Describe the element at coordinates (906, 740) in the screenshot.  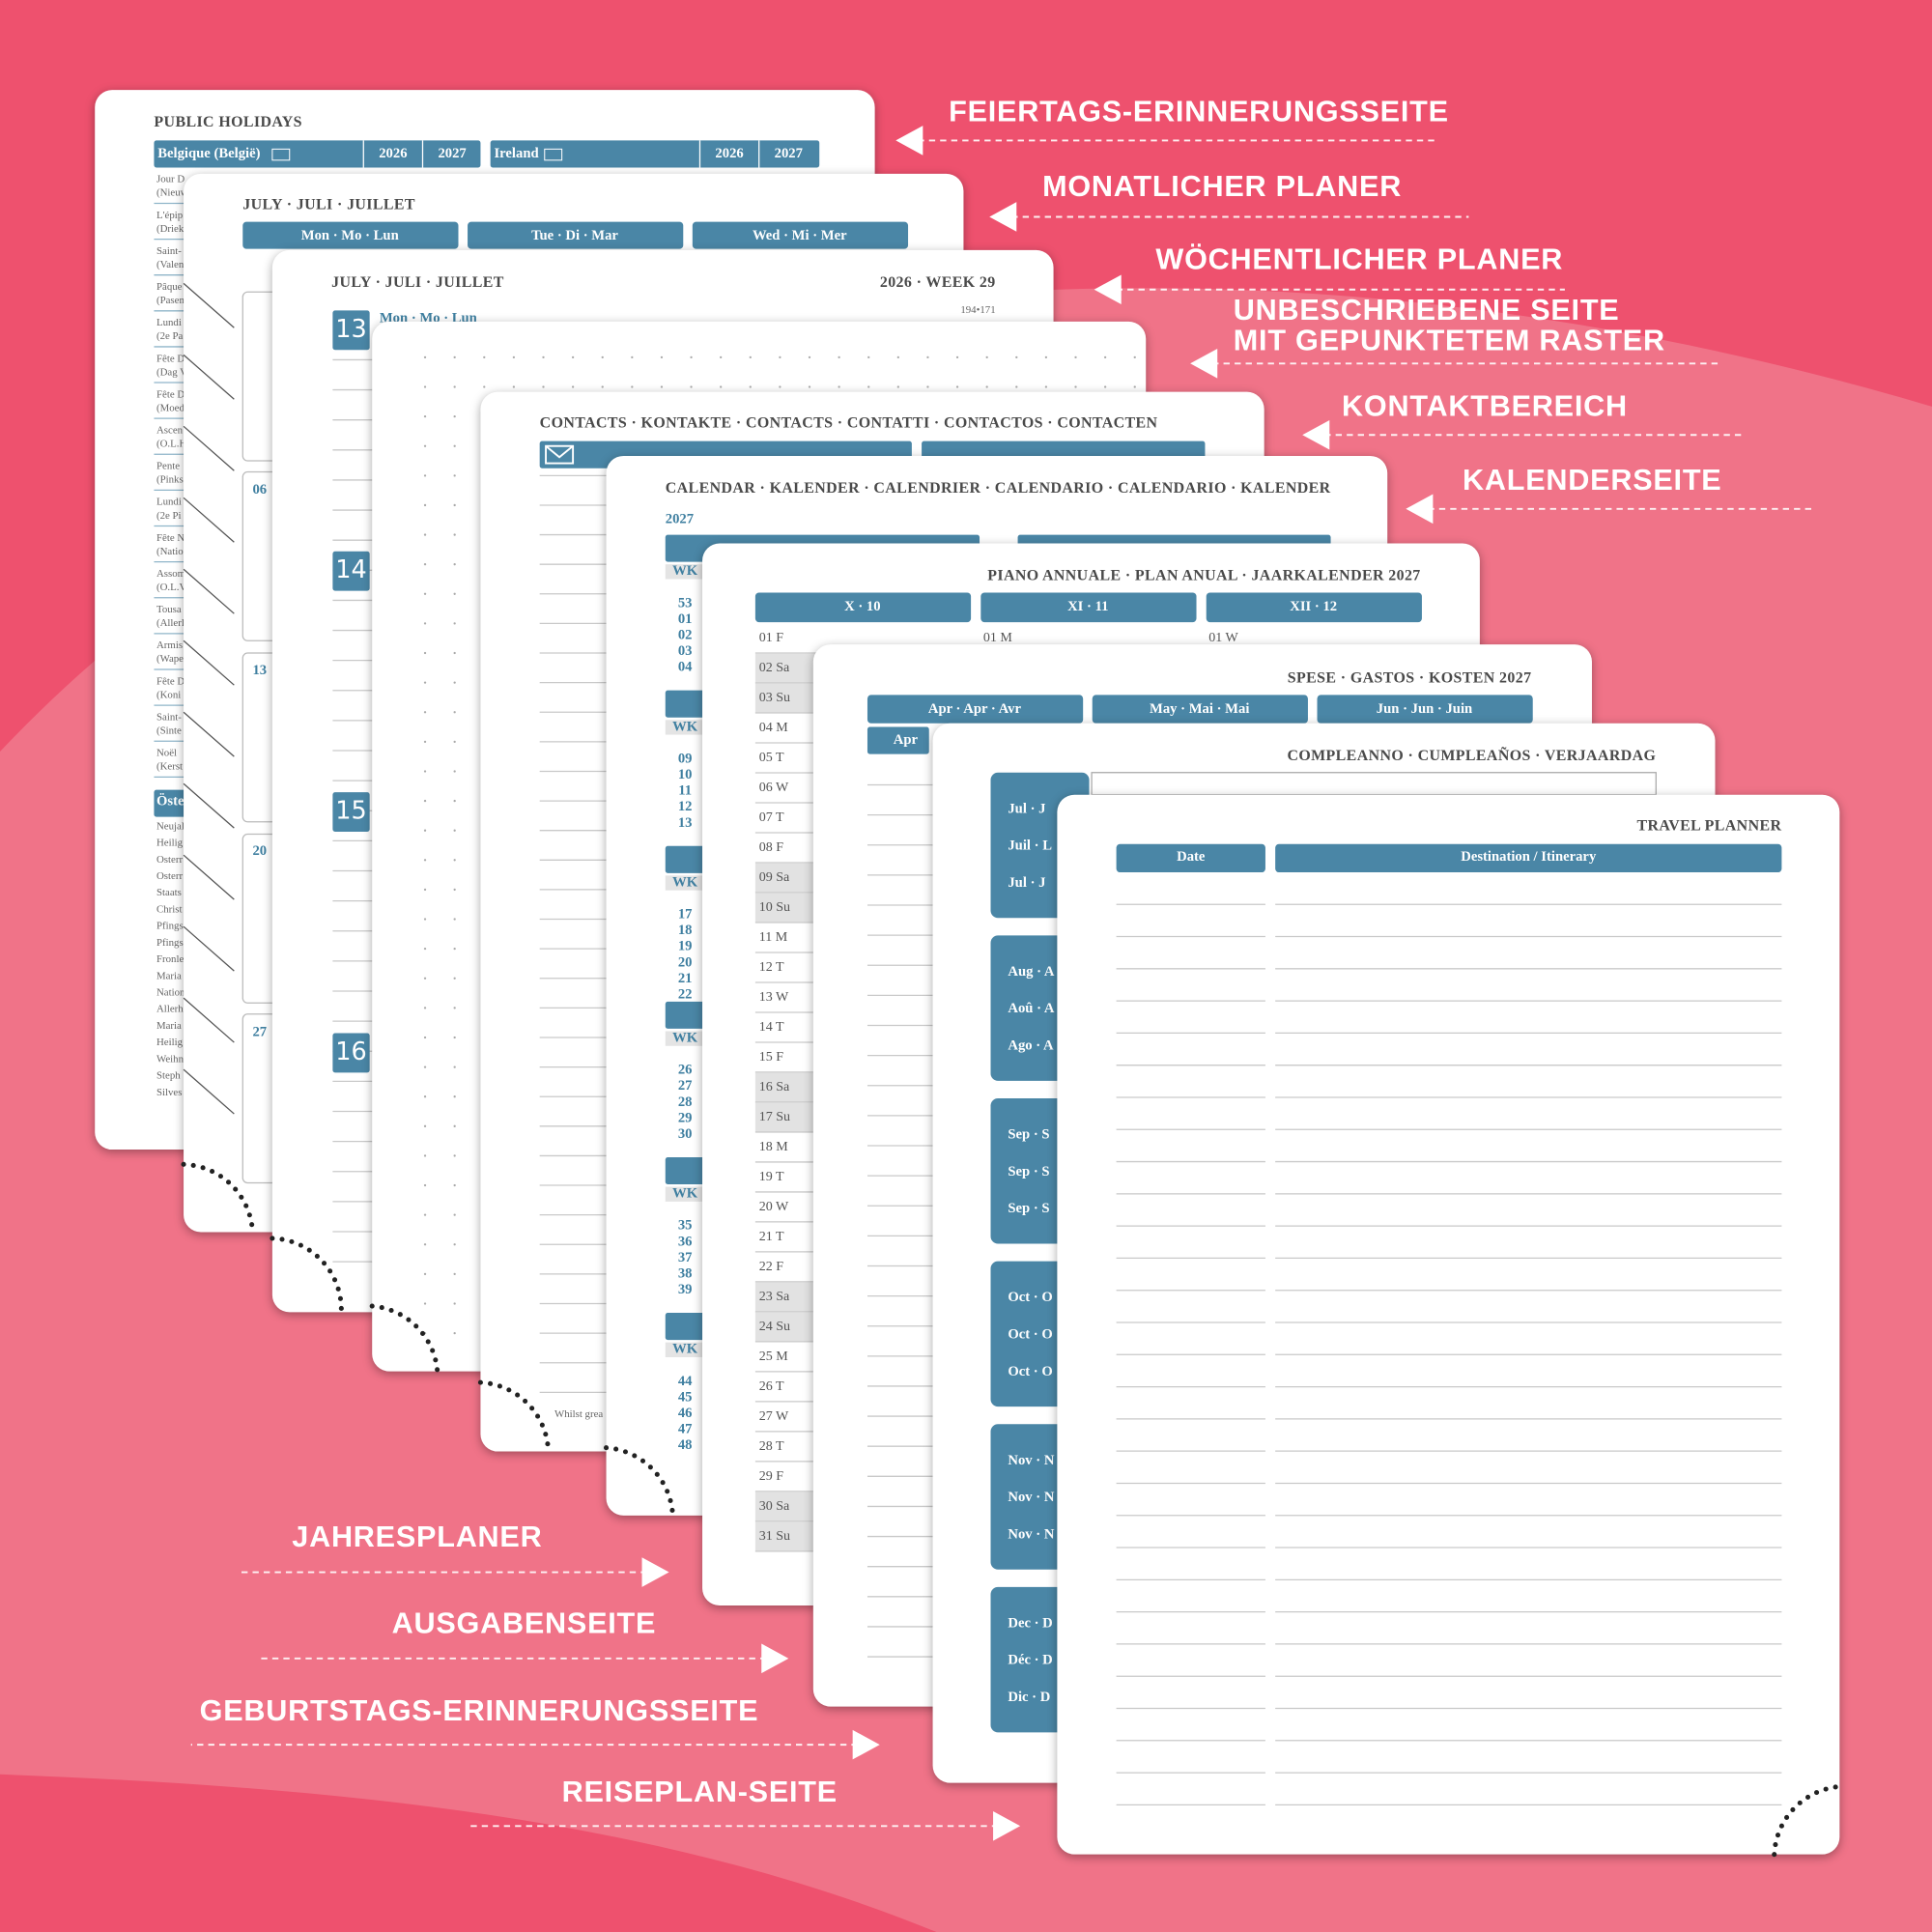
I see `row-label: Apr` at that location.